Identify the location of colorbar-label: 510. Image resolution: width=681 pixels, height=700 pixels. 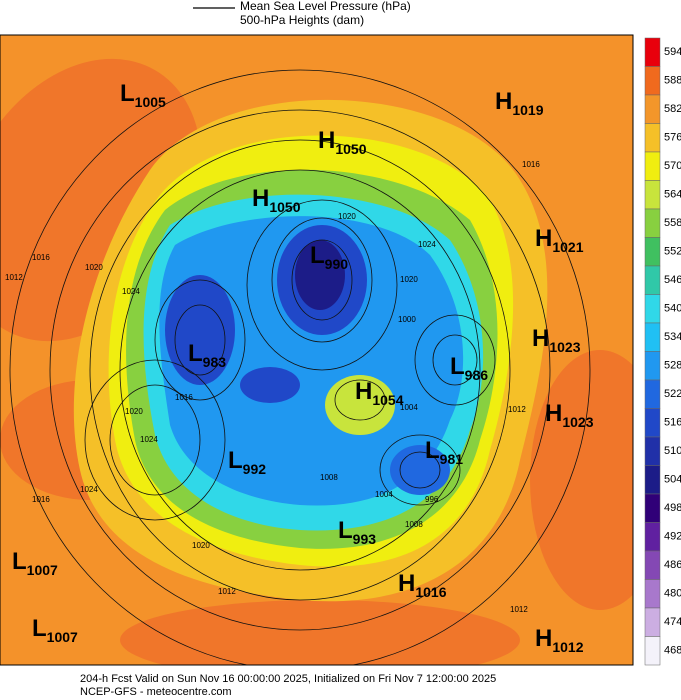
(672, 451).